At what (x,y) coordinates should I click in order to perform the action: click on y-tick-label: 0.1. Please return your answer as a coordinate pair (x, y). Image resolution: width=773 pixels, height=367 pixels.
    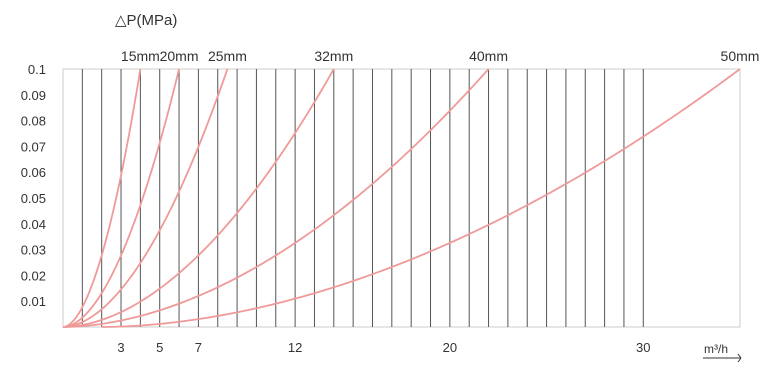
    Looking at the image, I should click on (37, 69).